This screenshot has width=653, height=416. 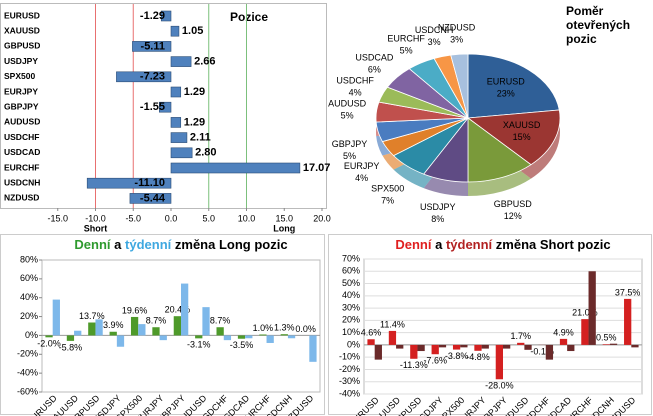 I want to click on y-tick-label: 60%, so click(x=351, y=271).